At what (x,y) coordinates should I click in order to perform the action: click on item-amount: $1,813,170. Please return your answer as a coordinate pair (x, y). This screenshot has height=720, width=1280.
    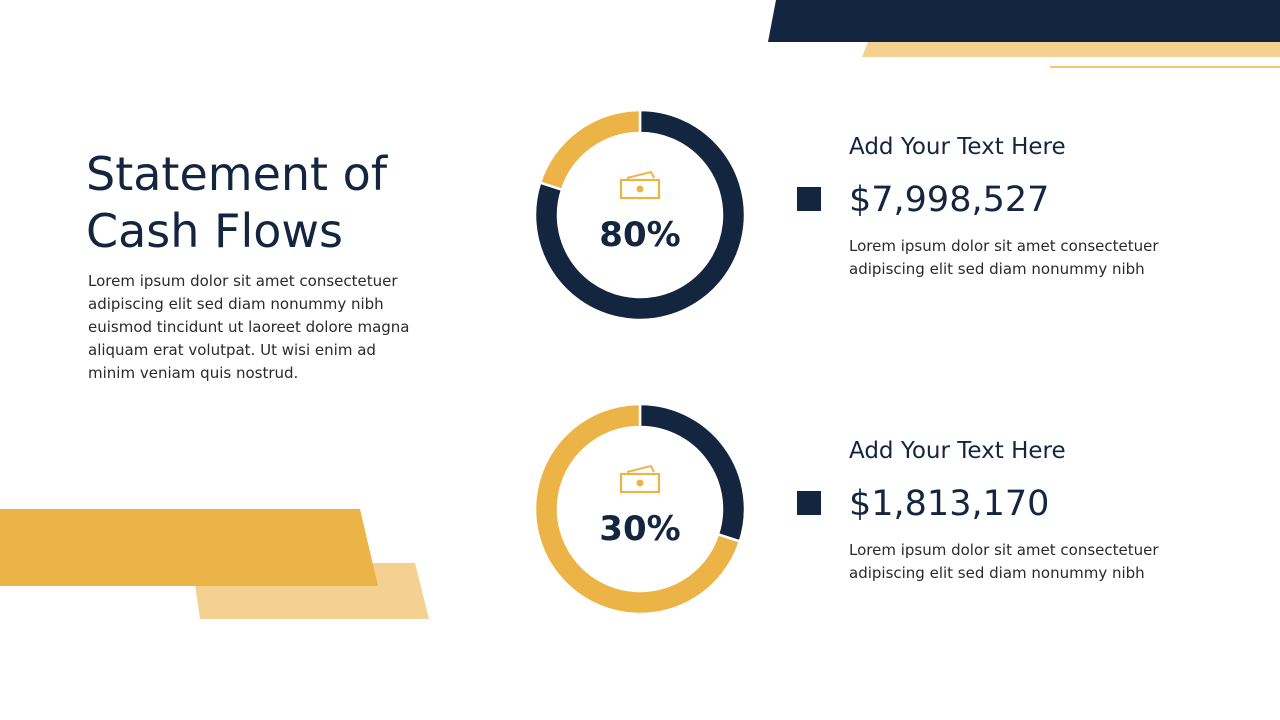
    Looking at the image, I should click on (949, 504).